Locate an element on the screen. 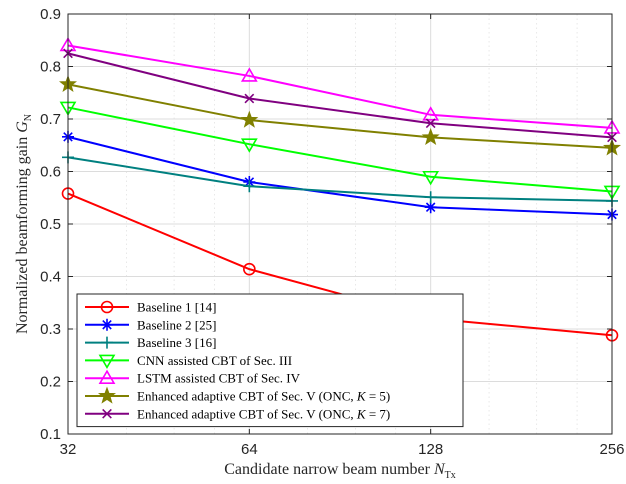 This screenshot has height=484, width=626. legend-label: CNN assisted CBT of Sec. III is located at coordinates (214, 360).